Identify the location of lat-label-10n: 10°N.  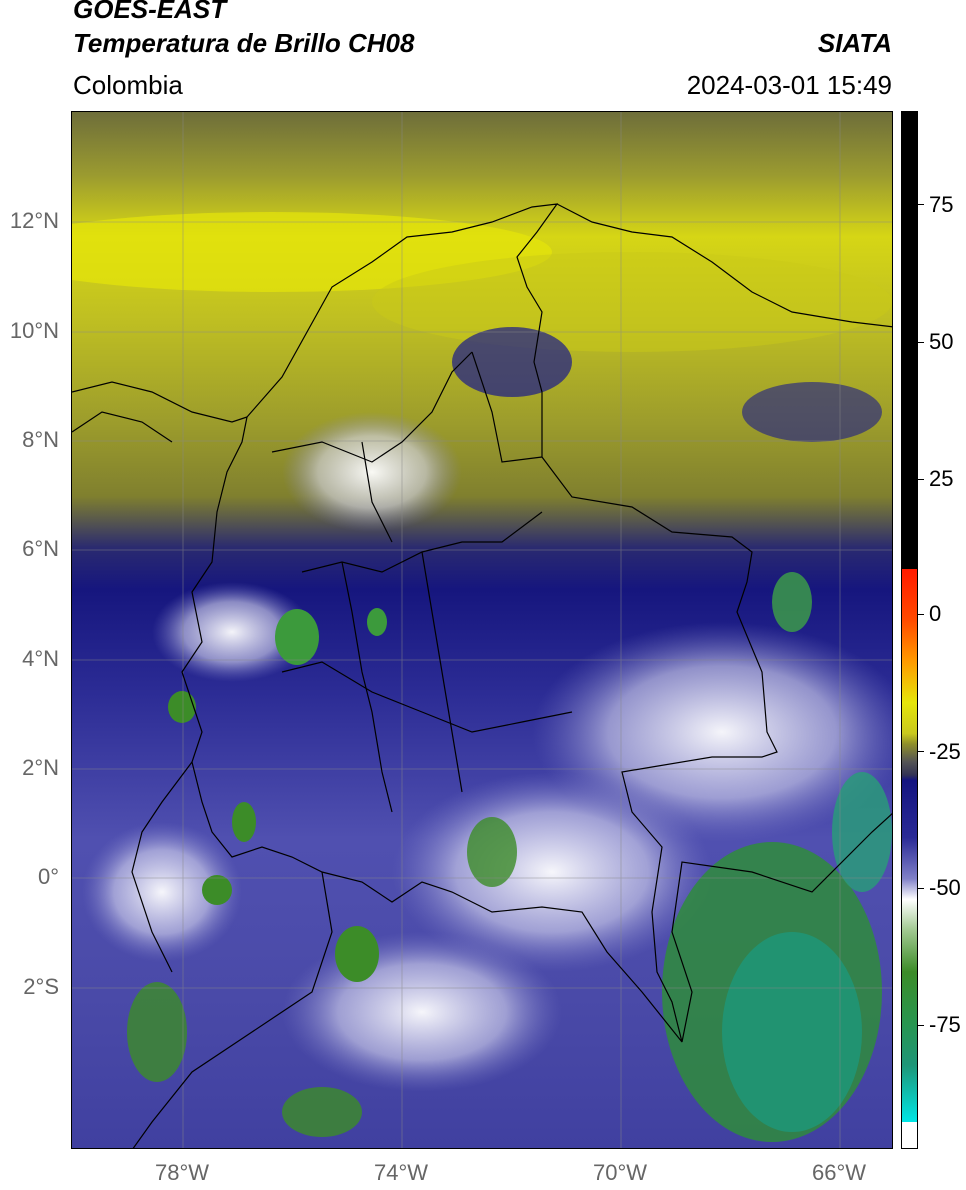
(34, 330).